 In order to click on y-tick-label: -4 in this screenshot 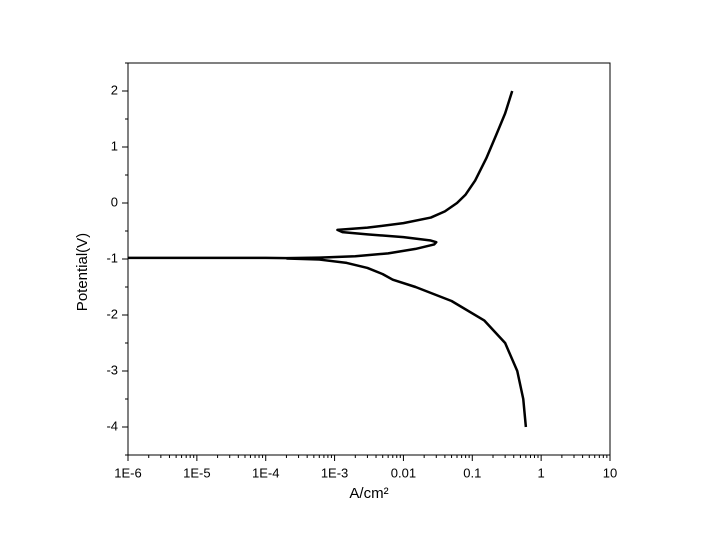, I will do `click(112, 425)`.